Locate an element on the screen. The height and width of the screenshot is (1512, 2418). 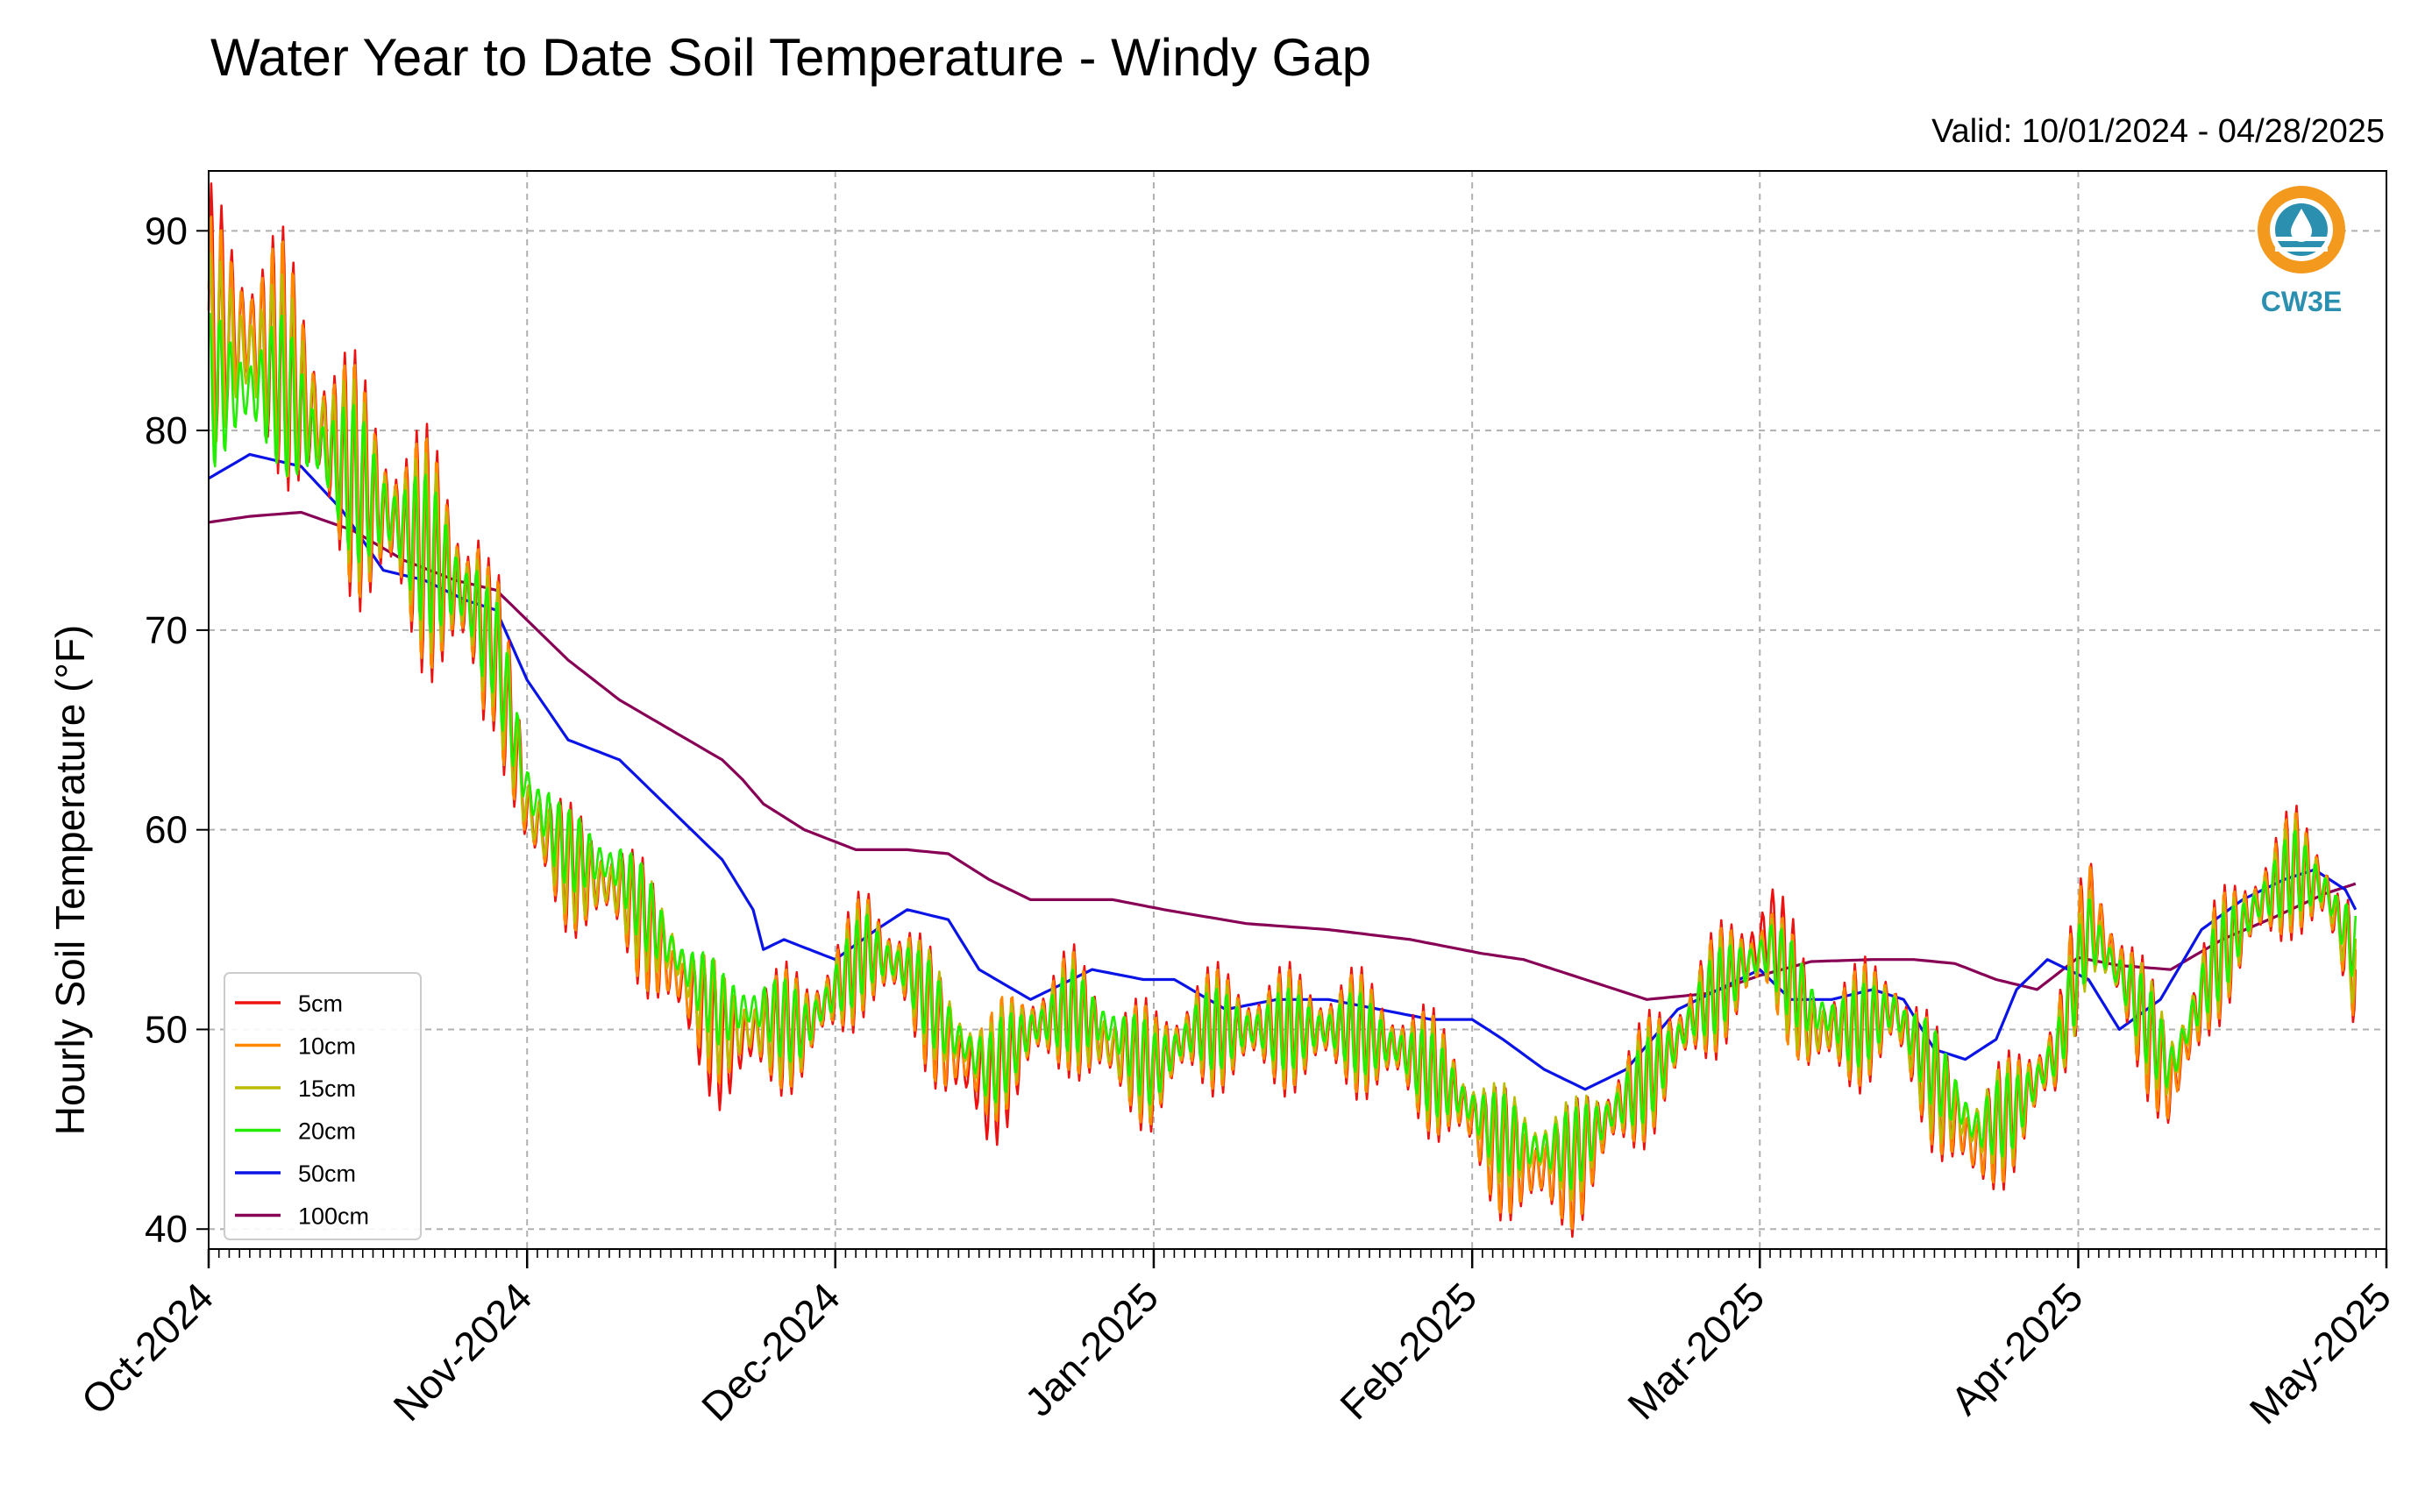
y-tick-label: 40 is located at coordinates (166, 1229).